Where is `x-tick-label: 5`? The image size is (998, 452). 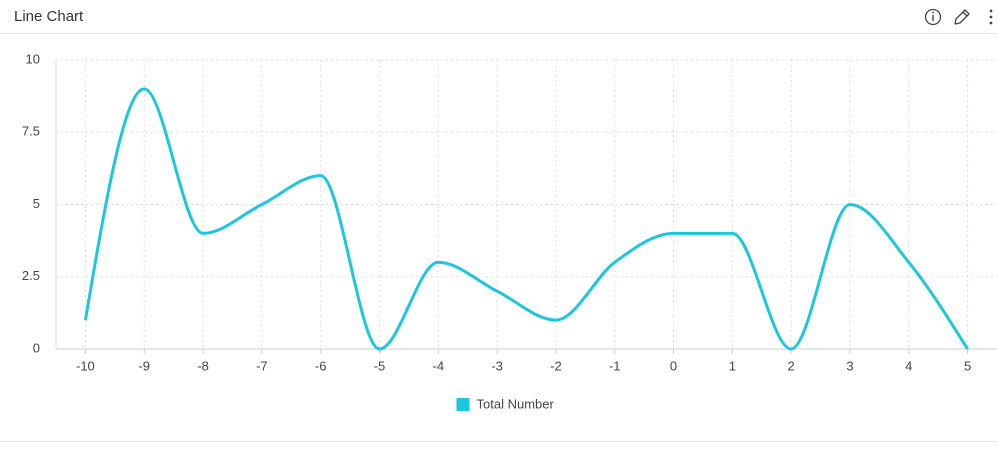
x-tick-label: 5 is located at coordinates (967, 365).